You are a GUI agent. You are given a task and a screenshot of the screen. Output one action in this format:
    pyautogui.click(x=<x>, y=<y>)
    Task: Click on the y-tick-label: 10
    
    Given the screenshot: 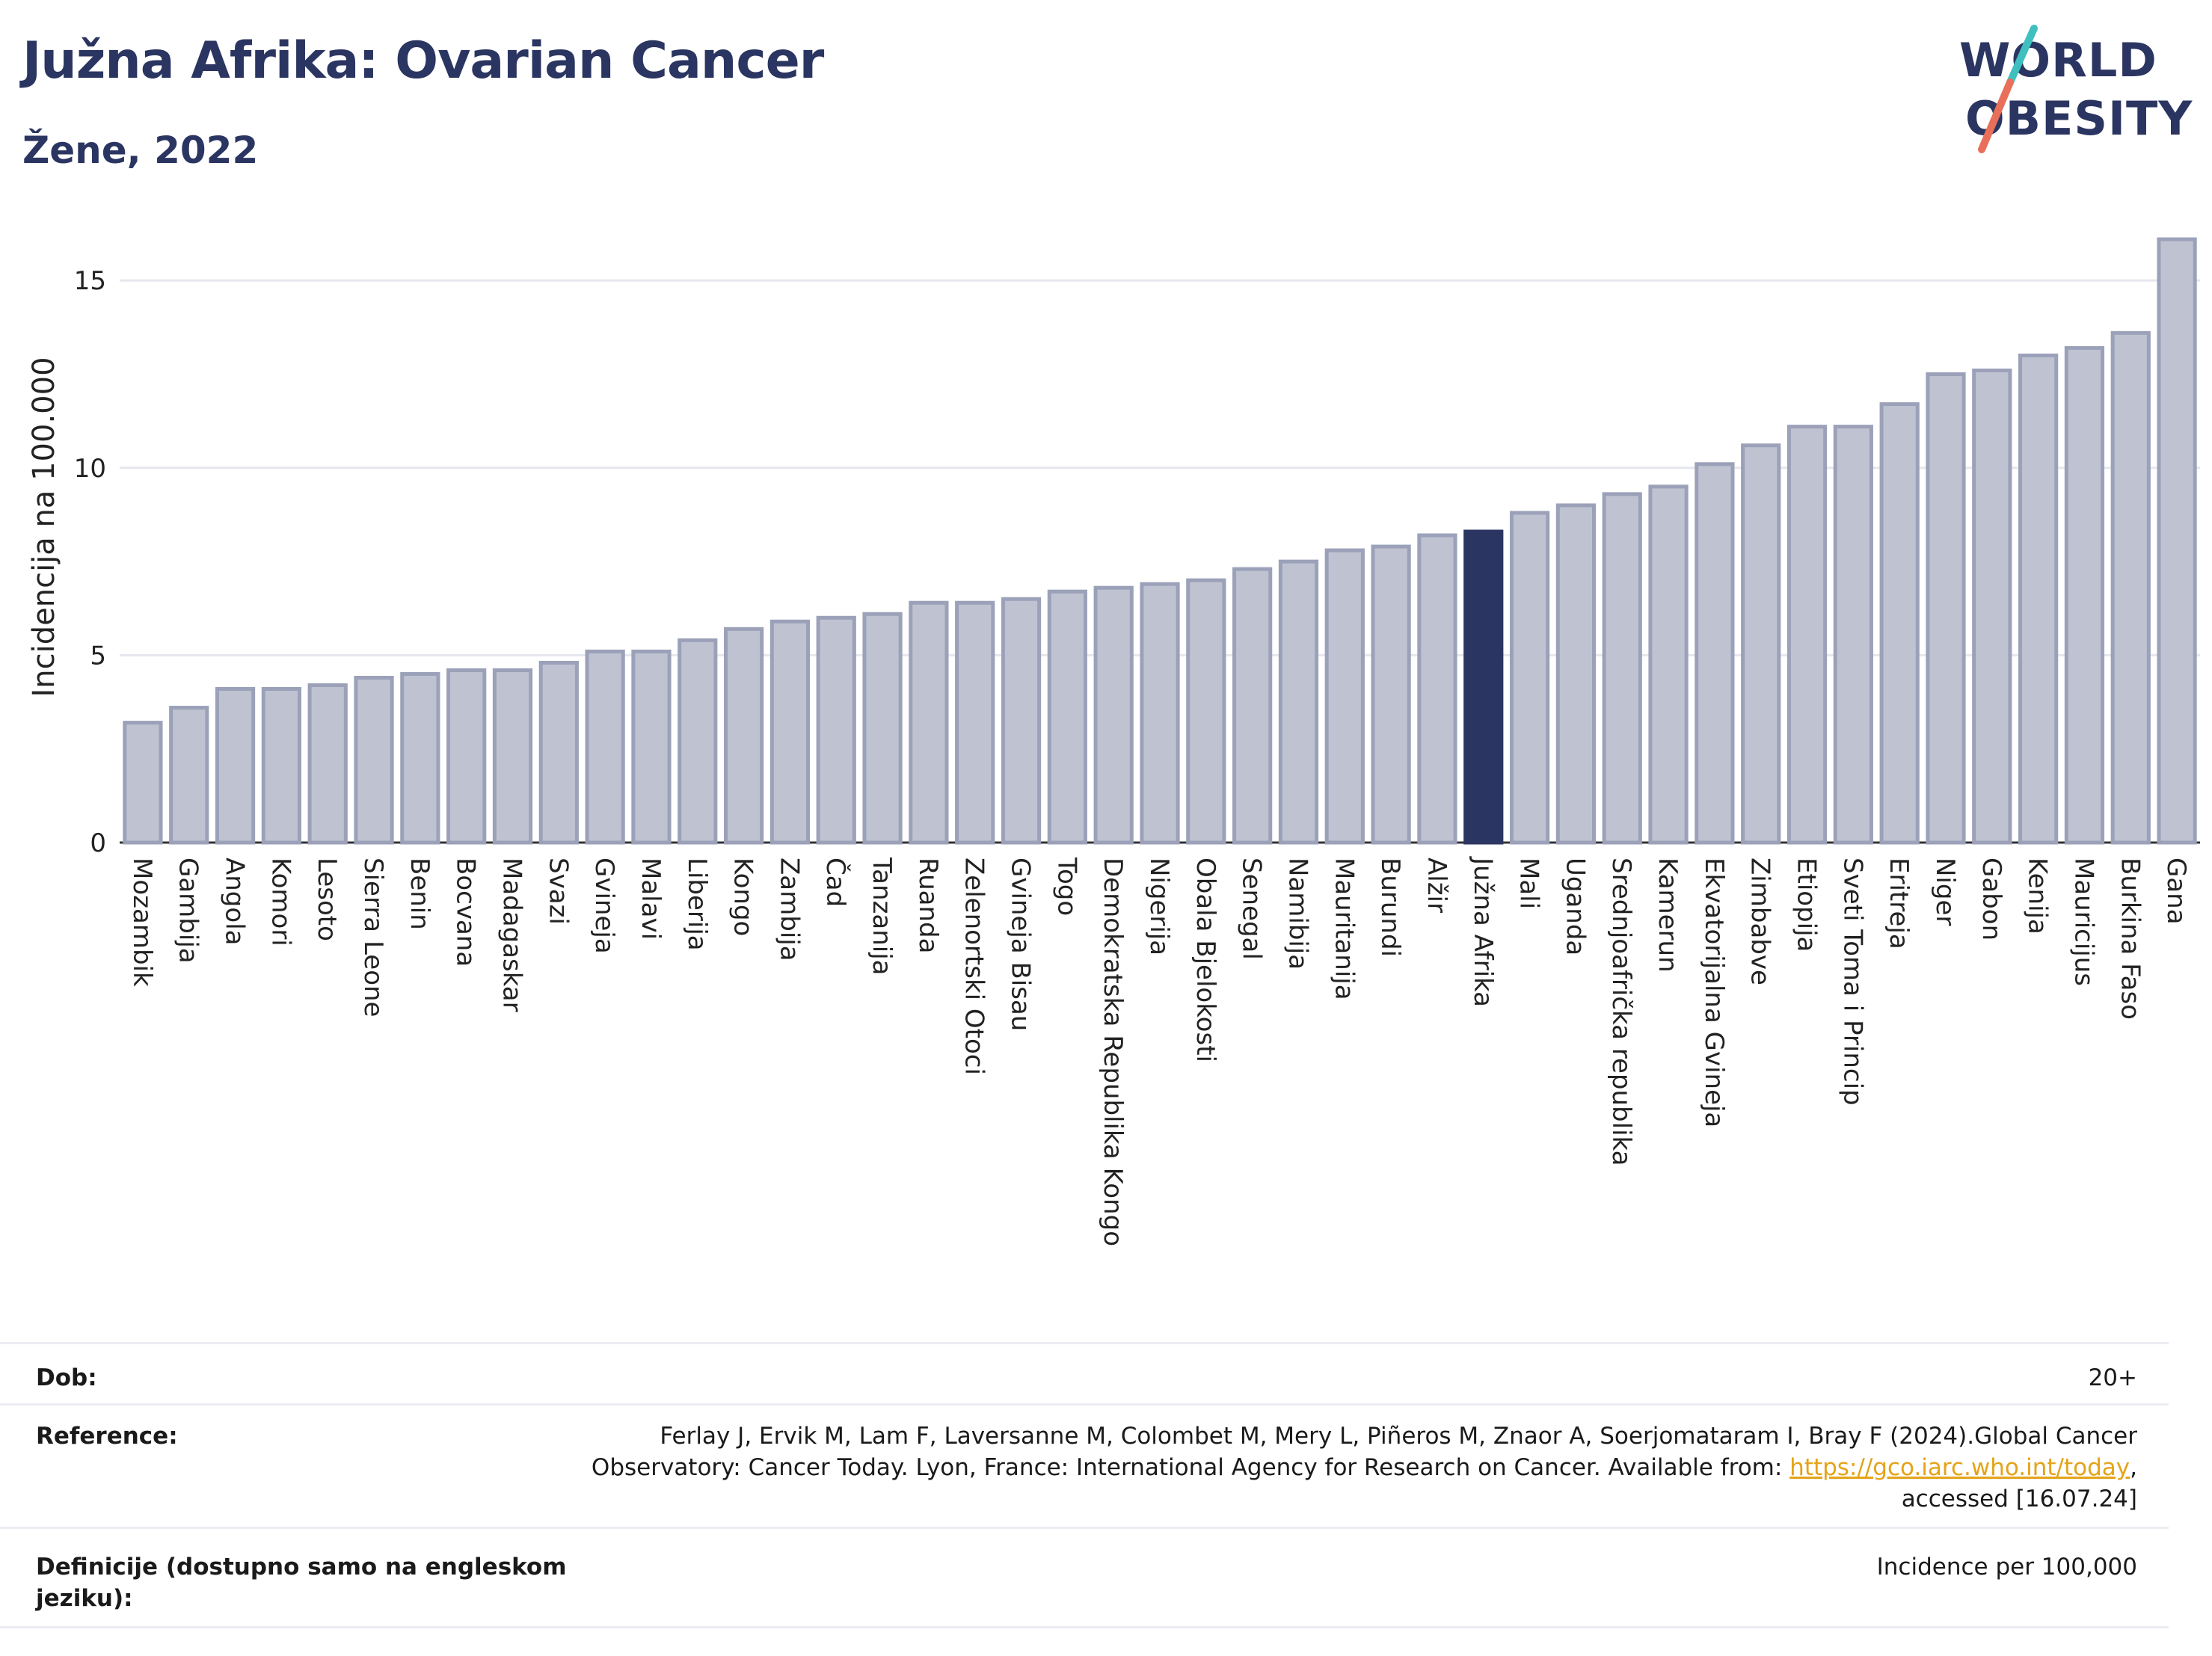 What is the action you would take?
    pyautogui.click(x=90, y=469)
    